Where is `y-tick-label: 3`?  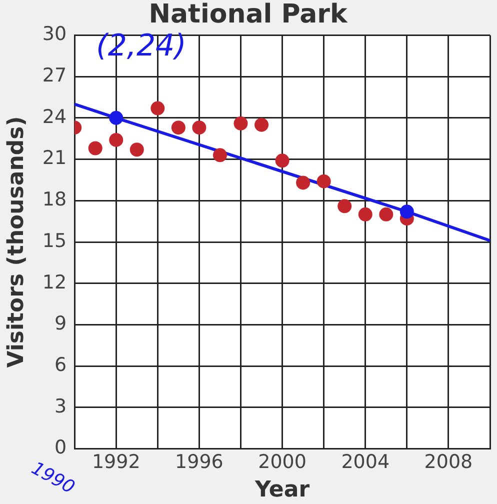 y-tick-label: 3 is located at coordinates (60, 406).